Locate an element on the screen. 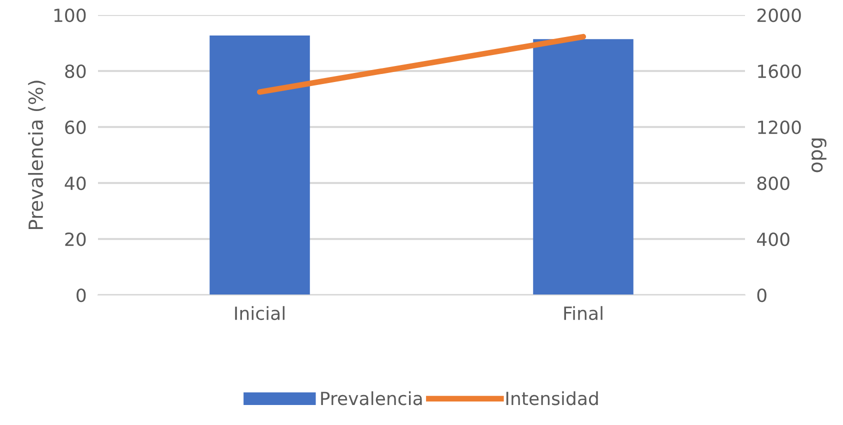 This screenshot has height=425, width=843. y2-tick-label: 2000 is located at coordinates (779, 15).